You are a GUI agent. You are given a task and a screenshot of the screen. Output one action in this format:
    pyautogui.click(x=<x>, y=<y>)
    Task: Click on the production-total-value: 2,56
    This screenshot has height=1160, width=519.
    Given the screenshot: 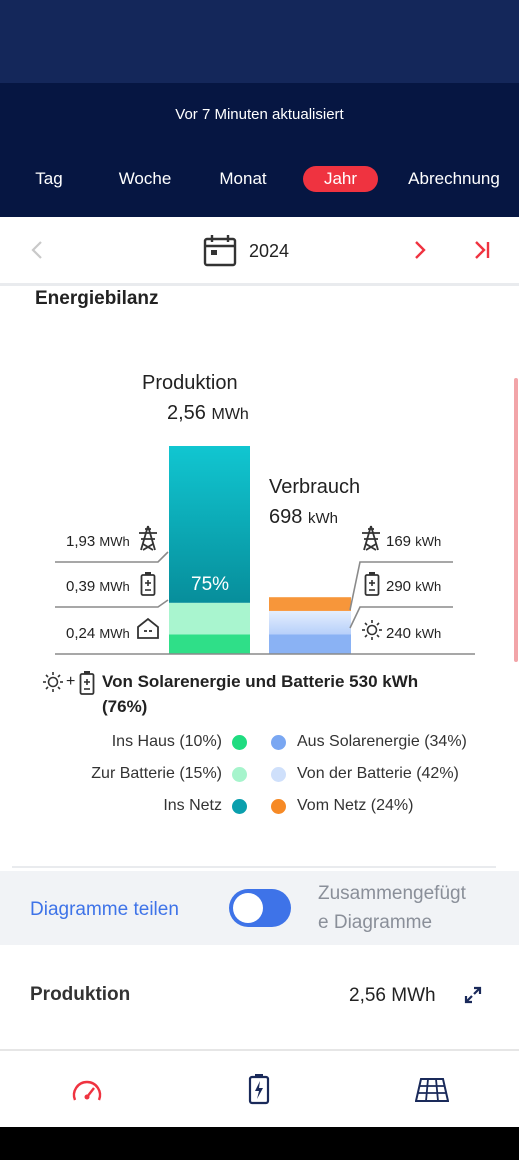 What is the action you would take?
    pyautogui.click(x=186, y=413)
    